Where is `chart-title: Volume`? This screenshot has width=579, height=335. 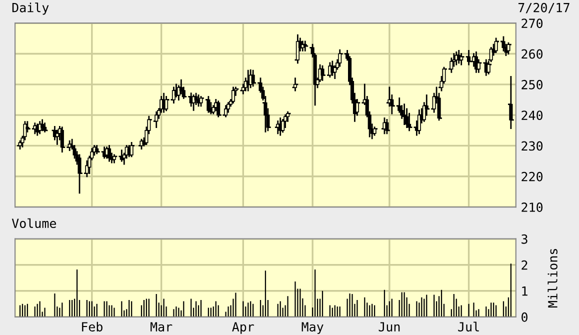
chart-title: Volume is located at coordinates (34, 223).